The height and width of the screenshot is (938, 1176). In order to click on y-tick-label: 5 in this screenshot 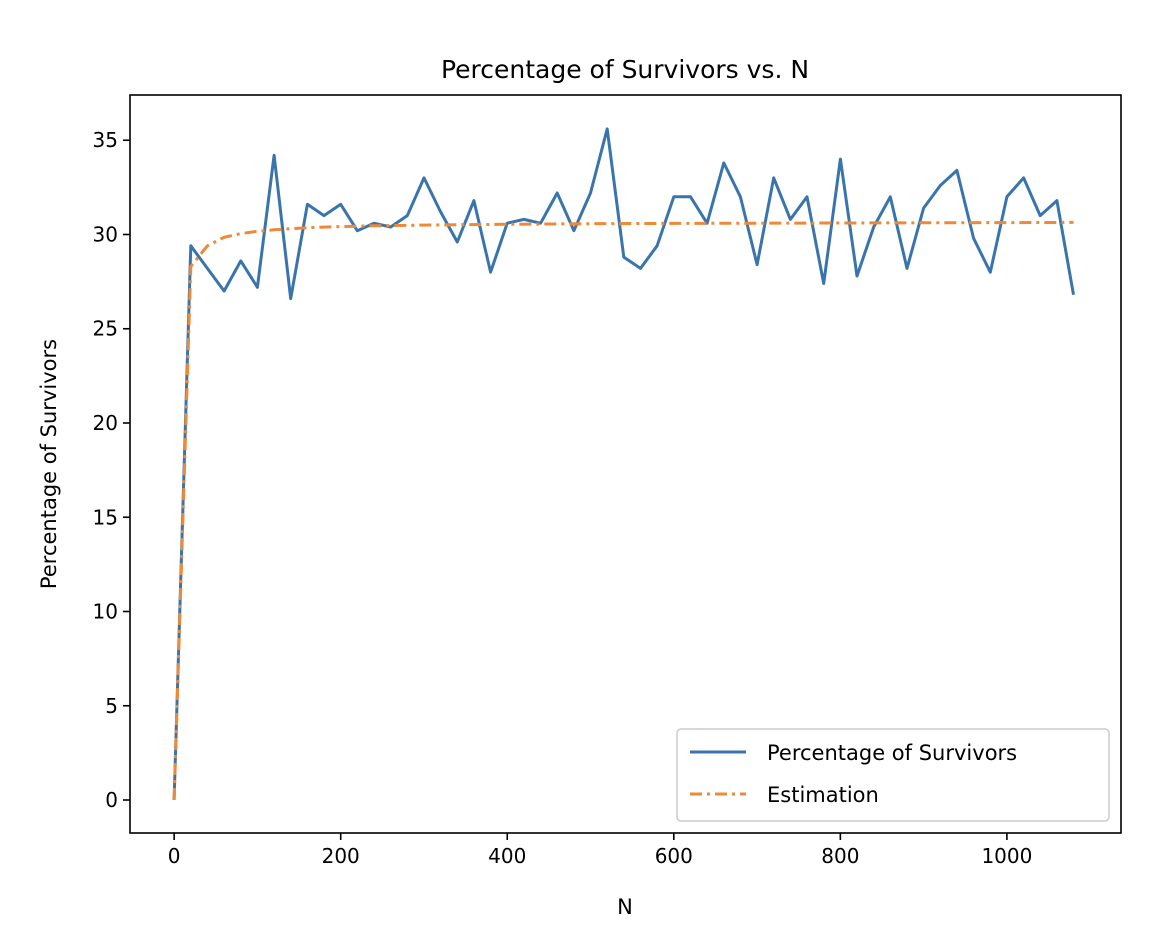, I will do `click(111, 706)`.